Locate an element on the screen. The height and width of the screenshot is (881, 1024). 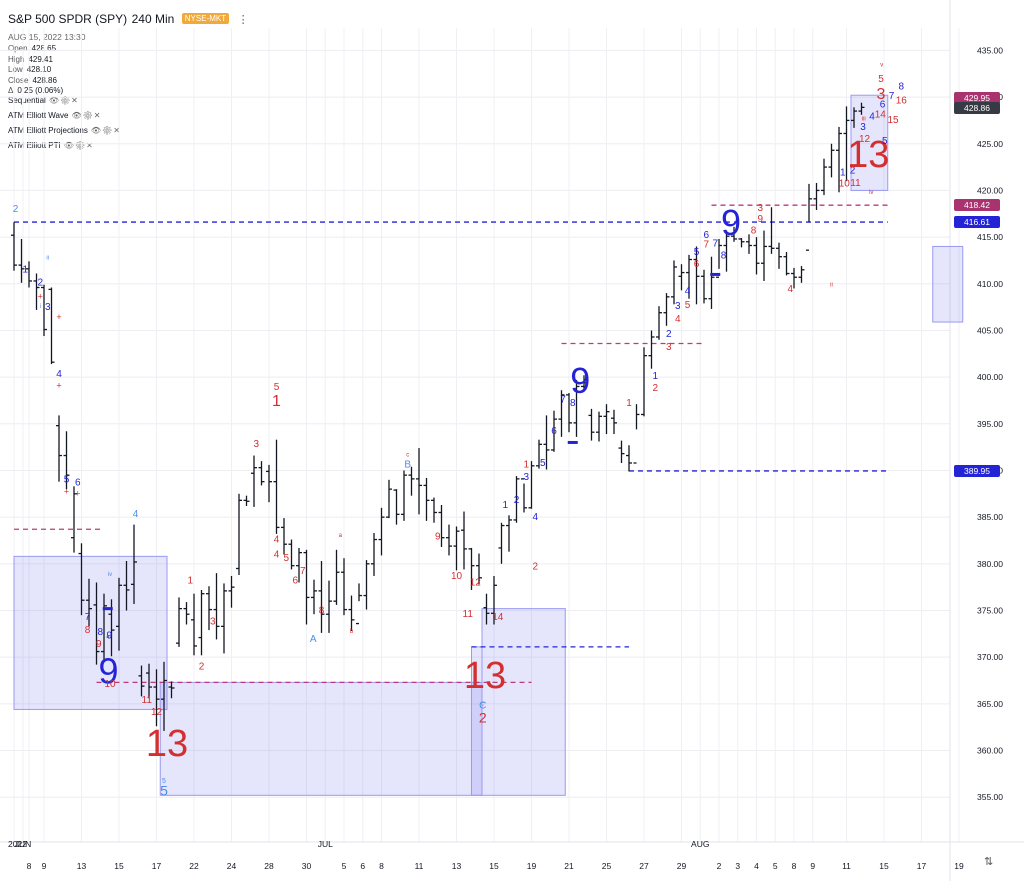
axis-scale-toggle-icon: ⇅ is located at coordinates (989, 862).